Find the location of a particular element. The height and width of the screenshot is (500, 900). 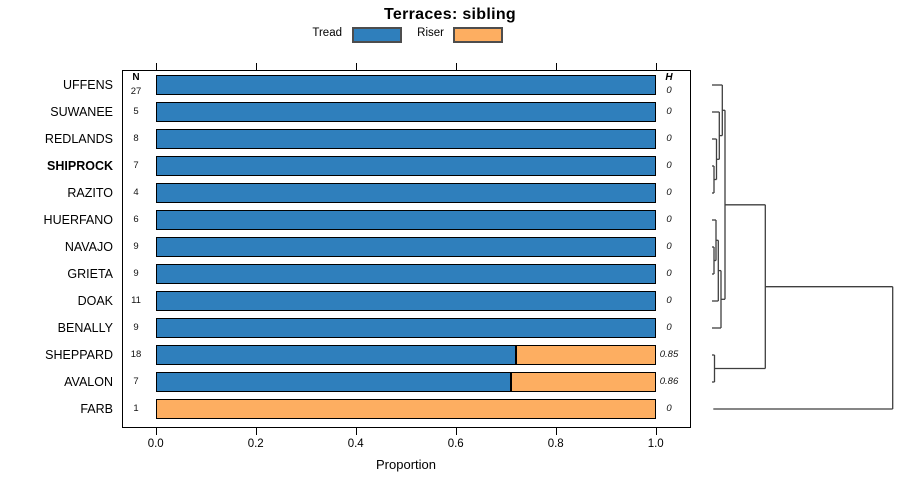

n-value: 1 is located at coordinates (136, 408).